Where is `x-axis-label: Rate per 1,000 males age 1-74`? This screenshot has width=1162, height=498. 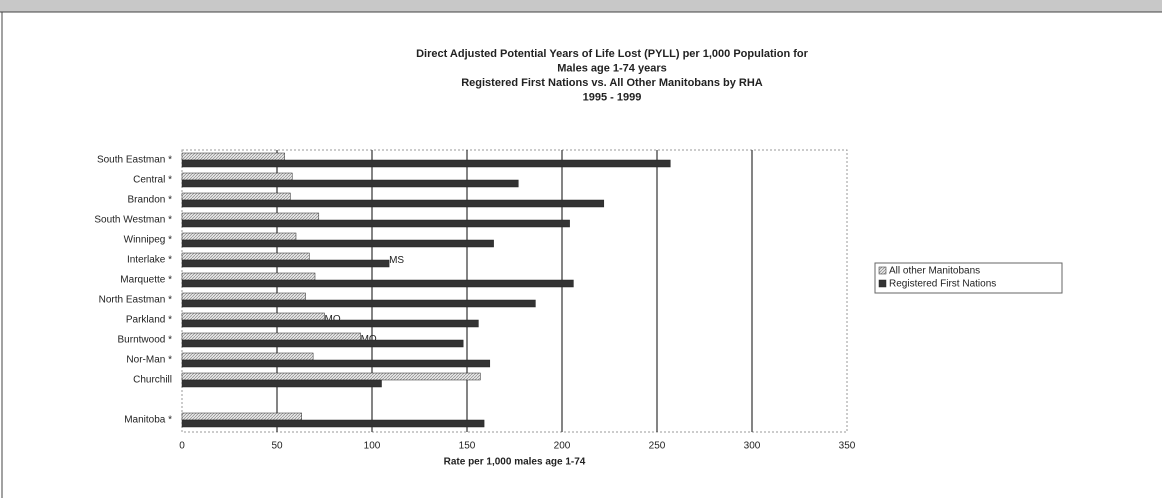
x-axis-label: Rate per 1,000 males age 1-74 is located at coordinates (515, 462).